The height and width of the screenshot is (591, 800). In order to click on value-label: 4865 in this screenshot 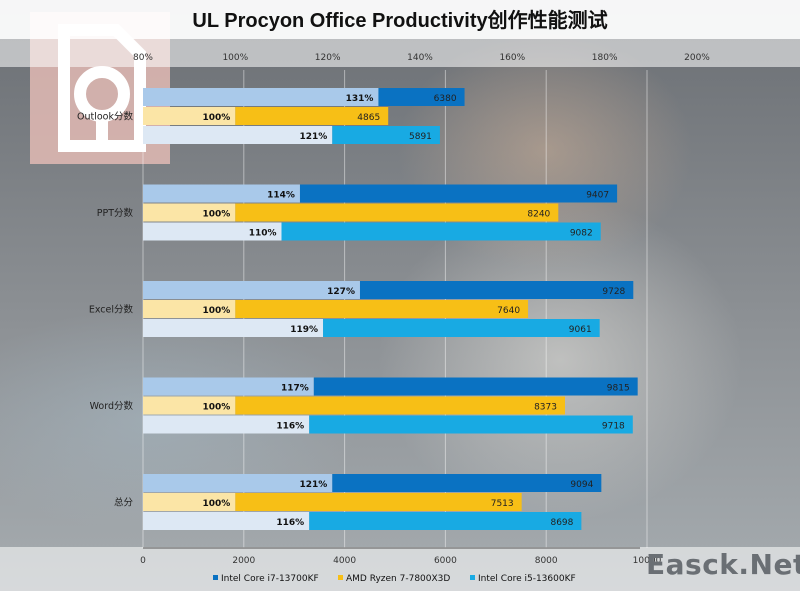, I will do `click(368, 118)`.